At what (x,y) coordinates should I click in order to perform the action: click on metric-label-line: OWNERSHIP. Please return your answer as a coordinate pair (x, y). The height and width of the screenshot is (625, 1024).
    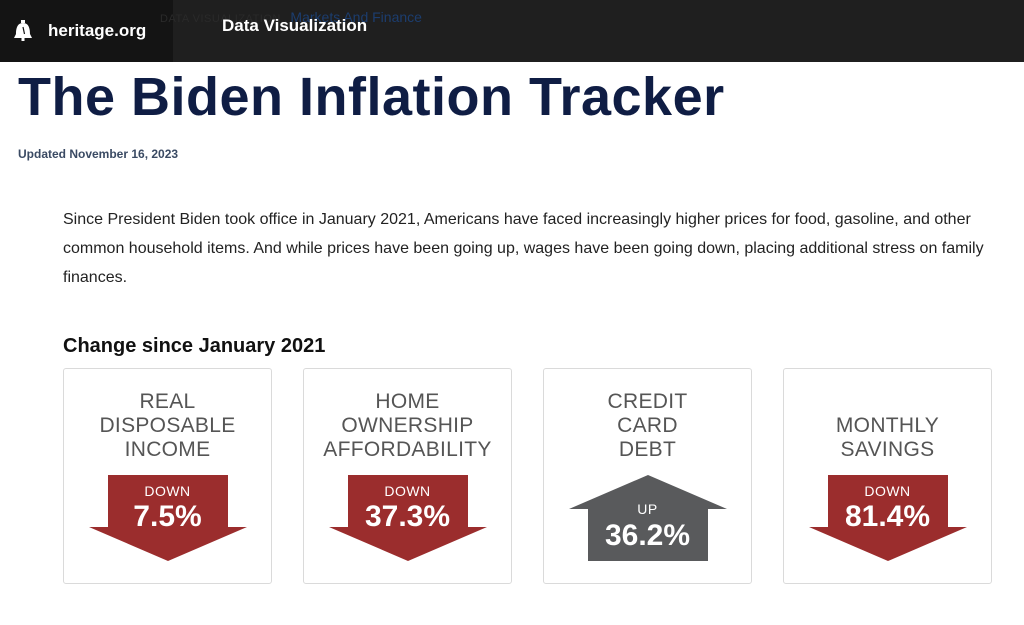
    Looking at the image, I should click on (407, 425).